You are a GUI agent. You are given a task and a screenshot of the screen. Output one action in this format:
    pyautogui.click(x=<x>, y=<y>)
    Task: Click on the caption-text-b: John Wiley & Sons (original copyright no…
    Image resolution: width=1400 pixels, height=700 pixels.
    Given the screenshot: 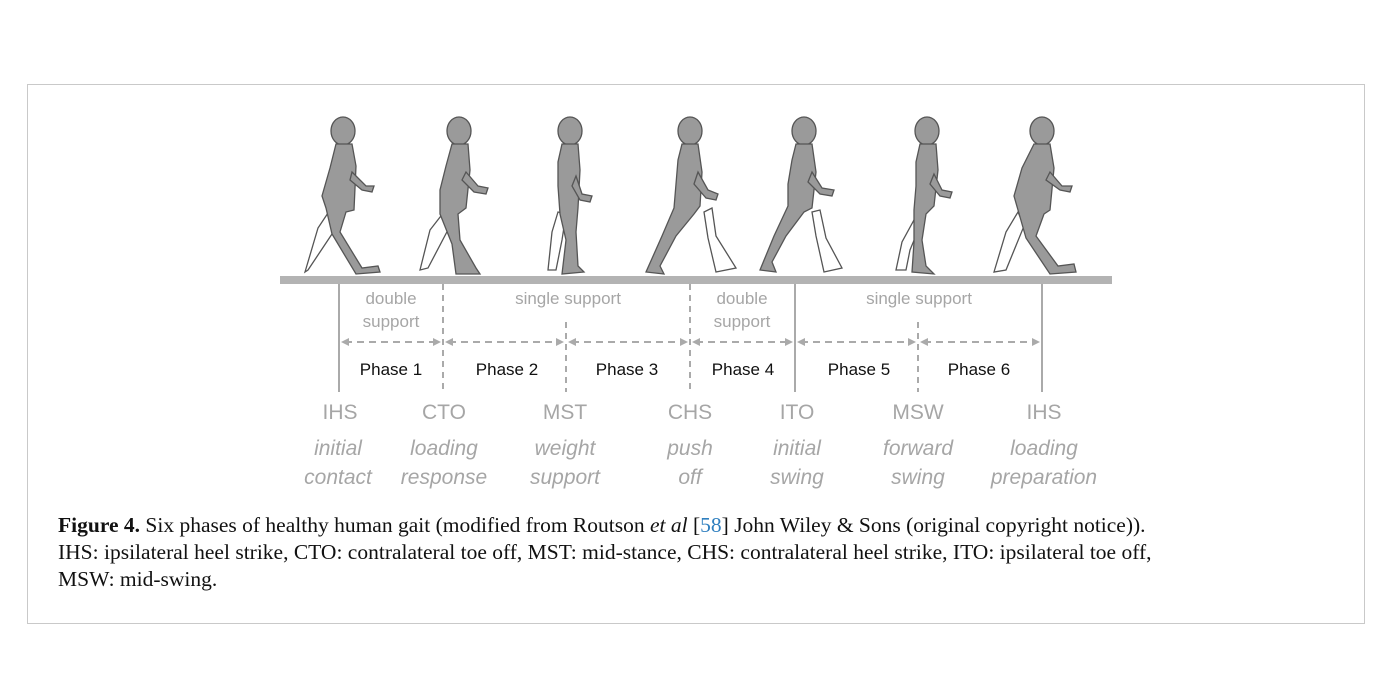 What is the action you would take?
    pyautogui.click(x=937, y=525)
    